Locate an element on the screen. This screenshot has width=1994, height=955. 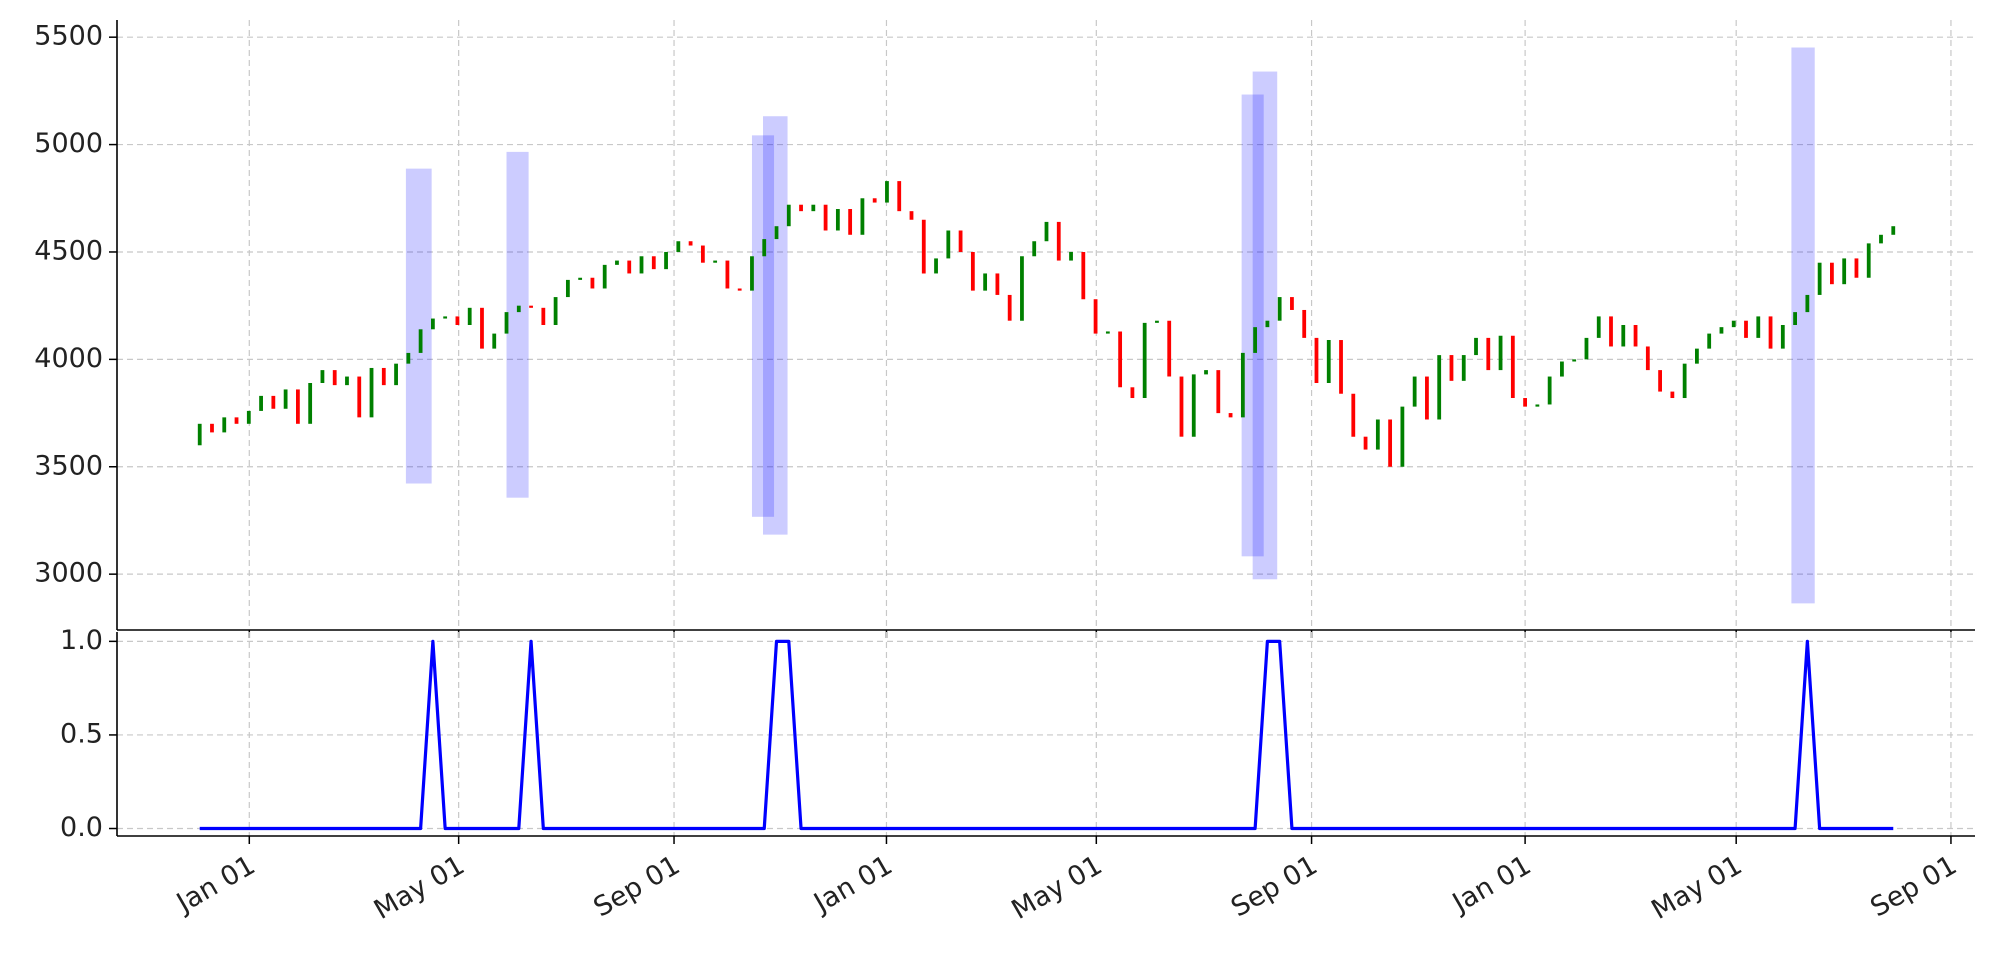
y-tick-label: 5500 is located at coordinates (68, 36).